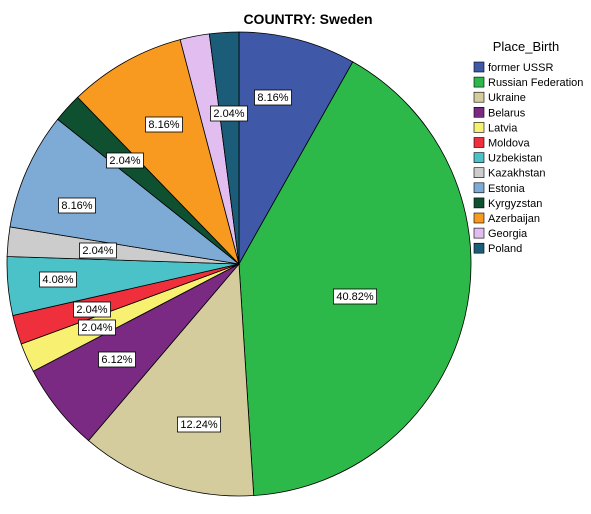 The height and width of the screenshot is (514, 591). I want to click on data-label-moldova: 2.04%, so click(92, 309).